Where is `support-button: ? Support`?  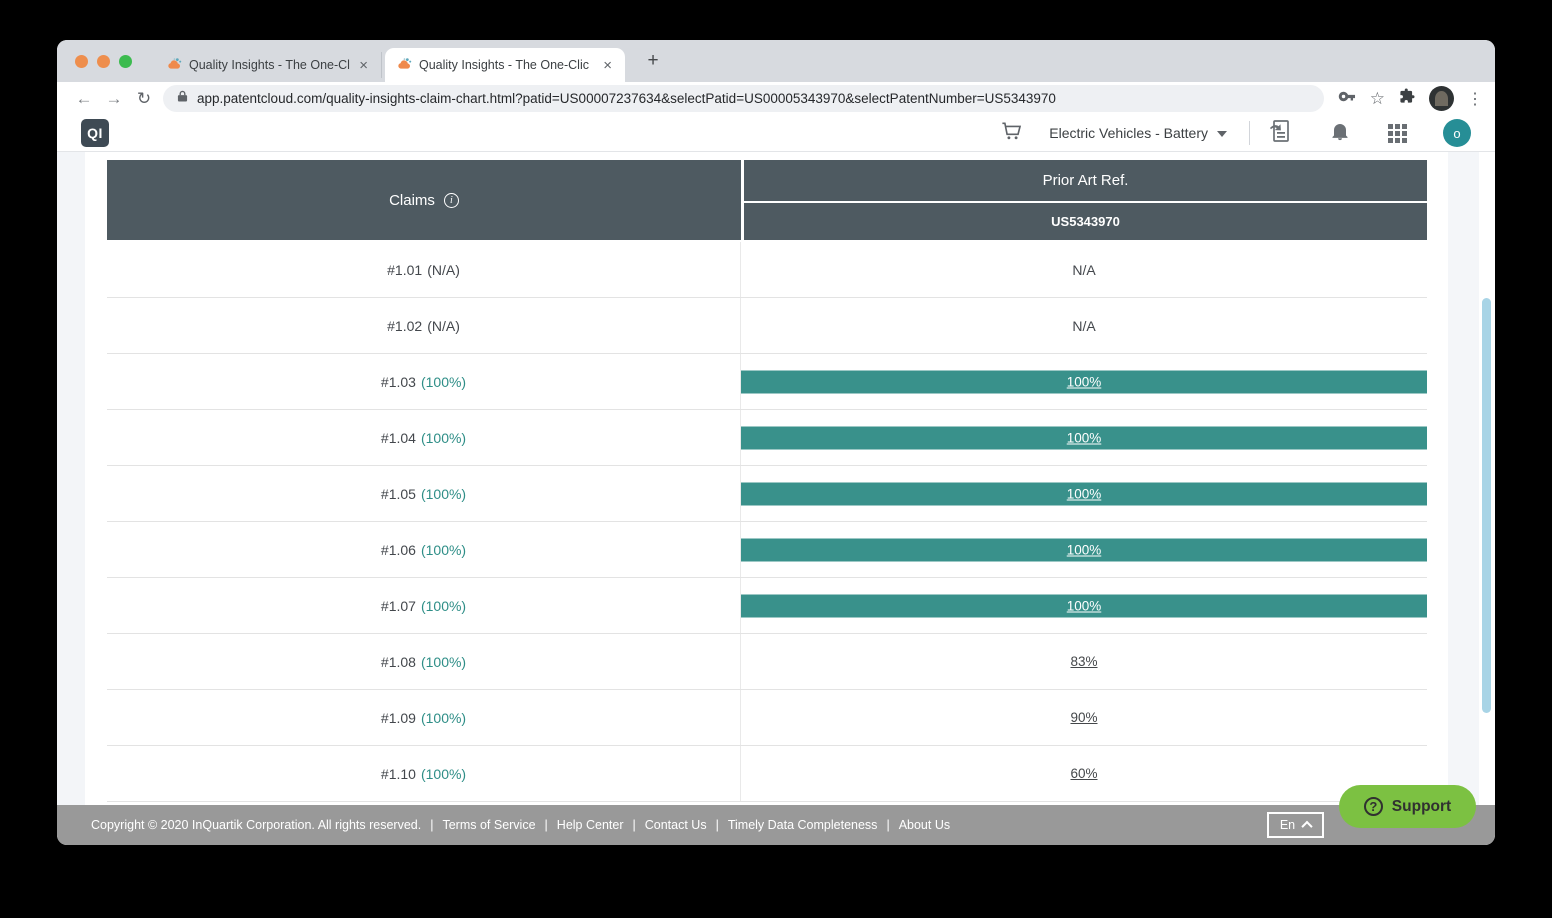
support-button: ? Support is located at coordinates (1407, 806).